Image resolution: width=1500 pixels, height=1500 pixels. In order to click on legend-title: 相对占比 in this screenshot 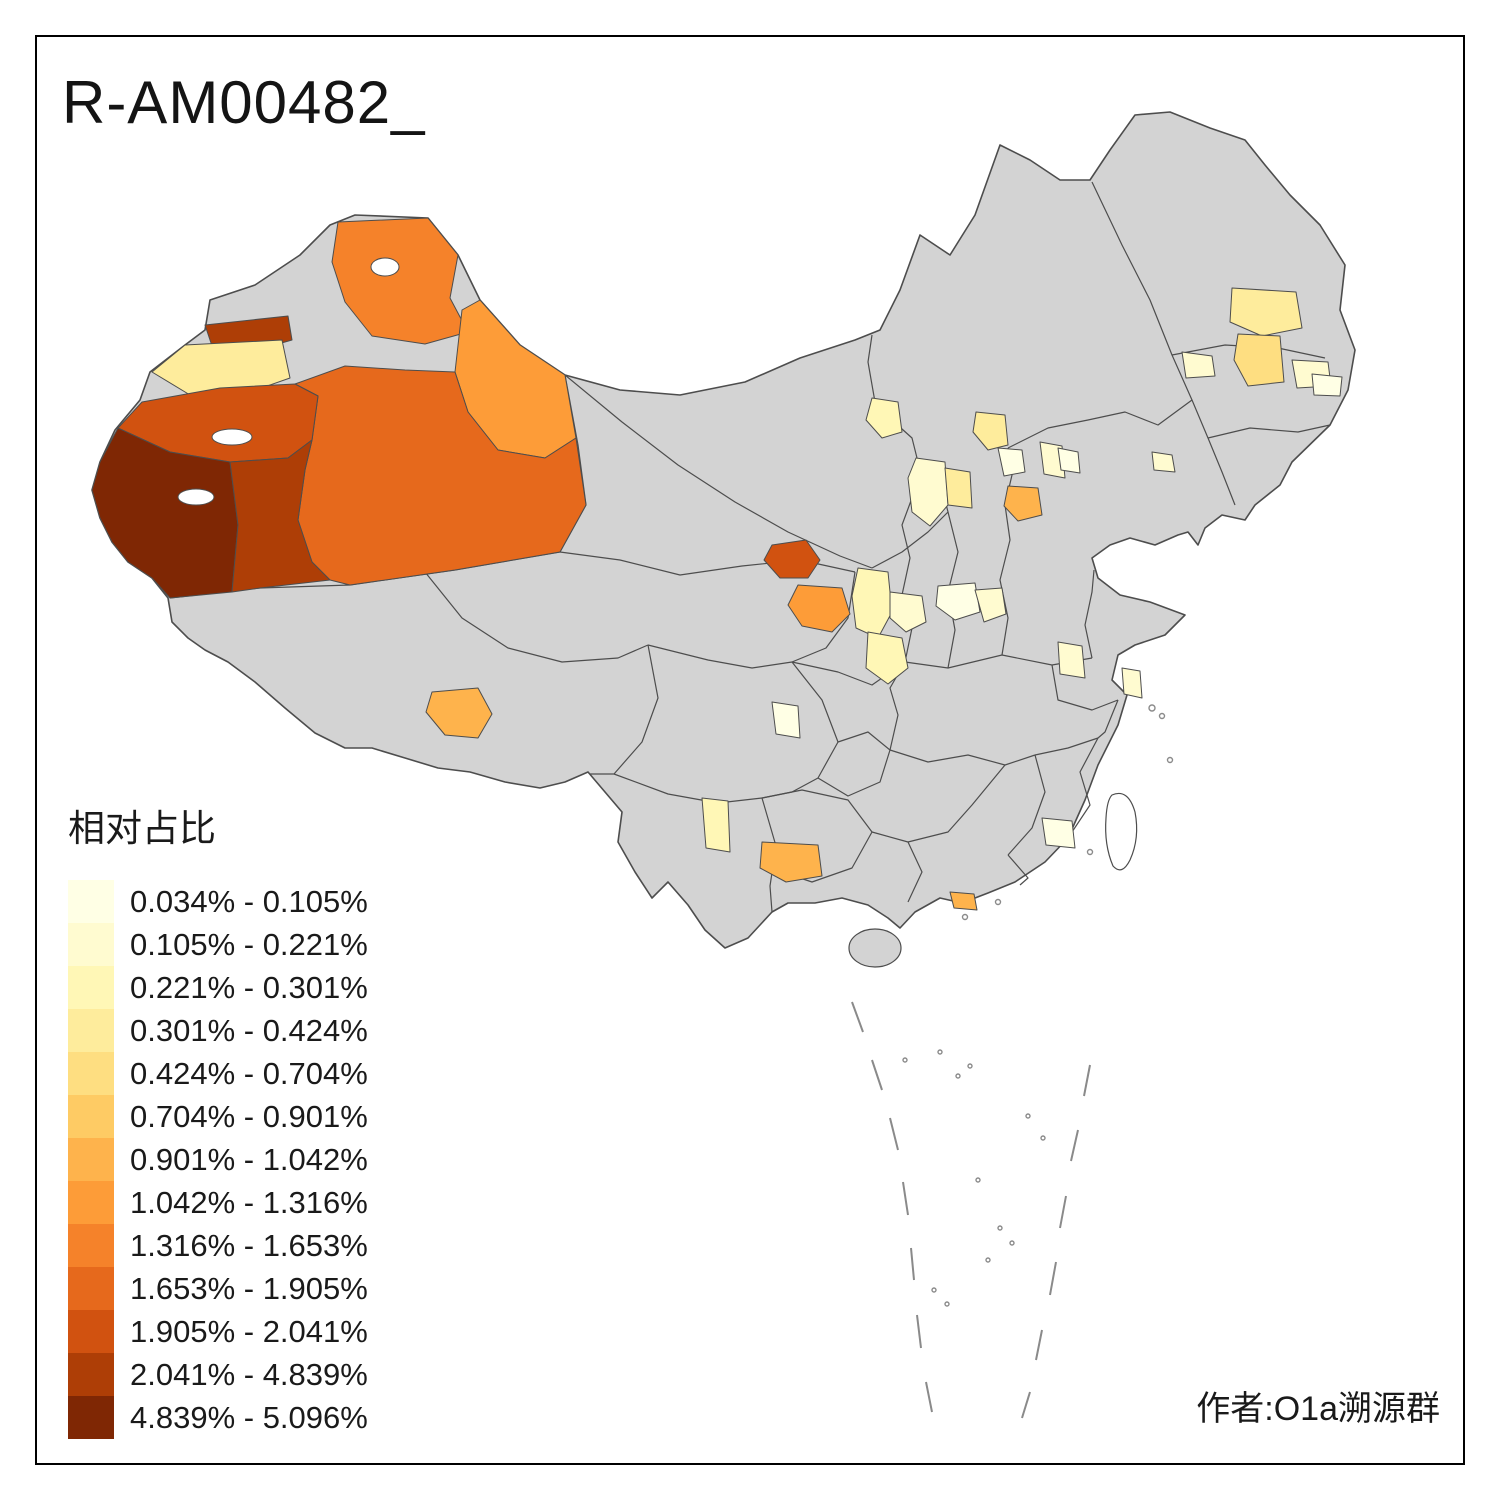, I will do `click(142, 828)`.